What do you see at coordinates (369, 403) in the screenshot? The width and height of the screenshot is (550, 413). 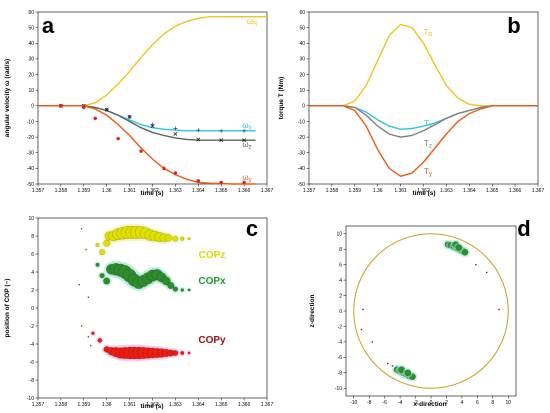 I see `x-tick-label: -8` at bounding box center [369, 403].